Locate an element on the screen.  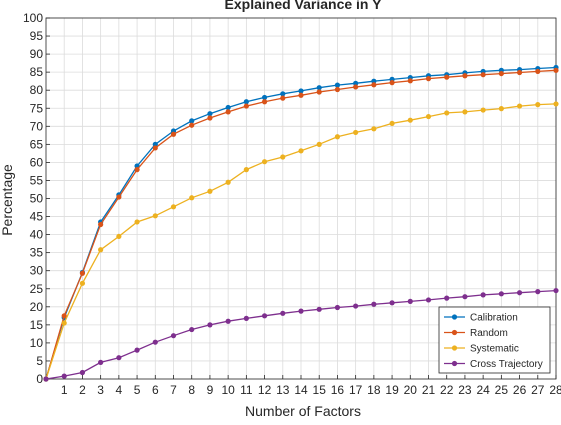
x-tick-label: 23 is located at coordinates (465, 390).